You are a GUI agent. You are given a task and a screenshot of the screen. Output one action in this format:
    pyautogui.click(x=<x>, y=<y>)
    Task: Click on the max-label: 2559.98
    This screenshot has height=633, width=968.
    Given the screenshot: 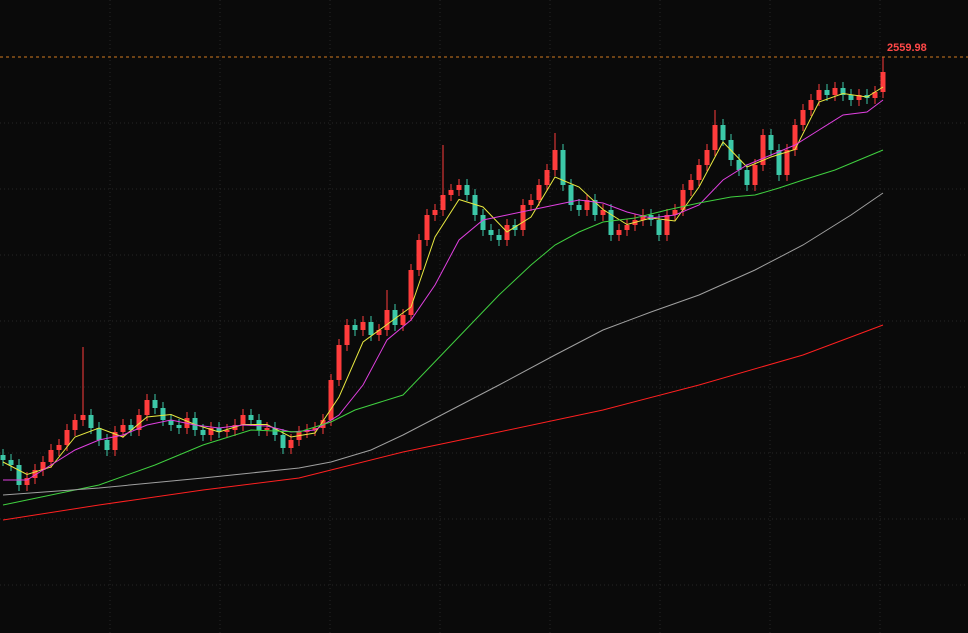 What is the action you would take?
    pyautogui.click(x=907, y=48)
    